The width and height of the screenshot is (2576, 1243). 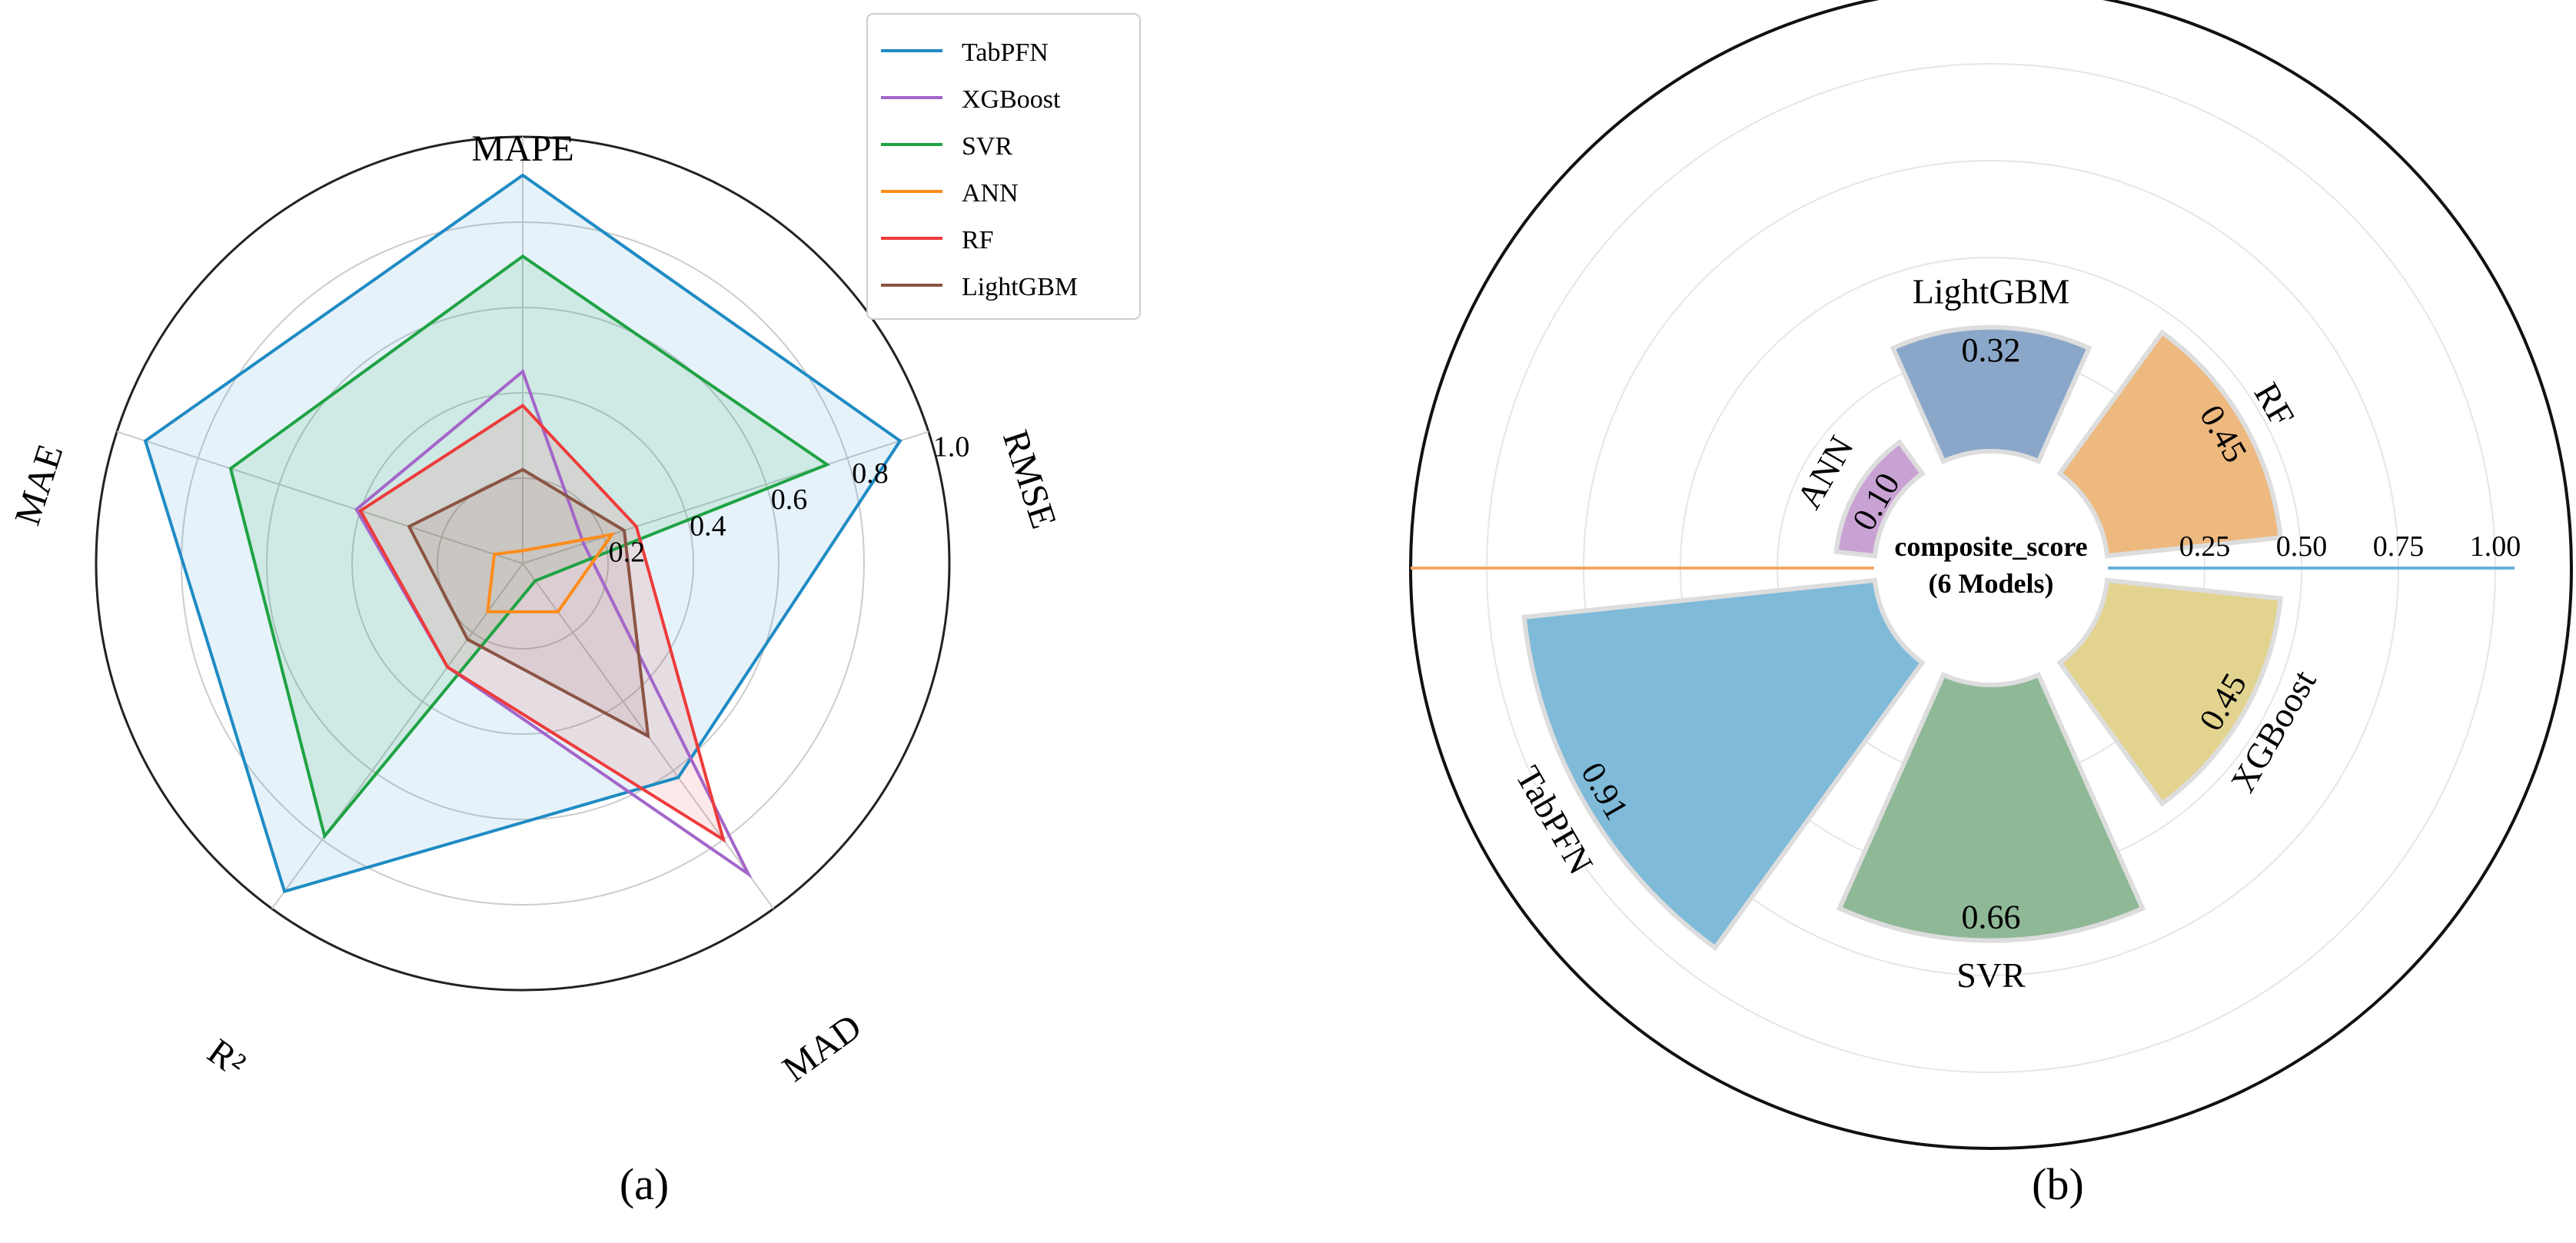 I want to click on legend-box, so click(x=1003, y=166).